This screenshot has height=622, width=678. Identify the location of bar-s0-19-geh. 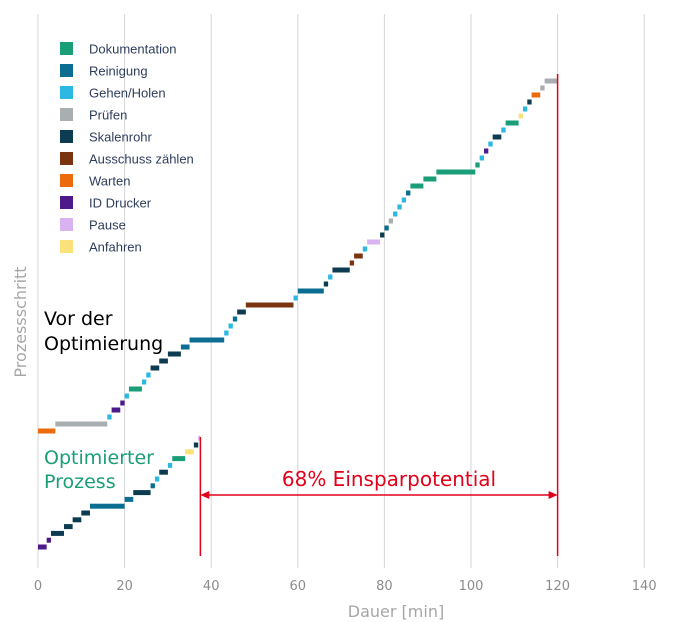
(295, 298).